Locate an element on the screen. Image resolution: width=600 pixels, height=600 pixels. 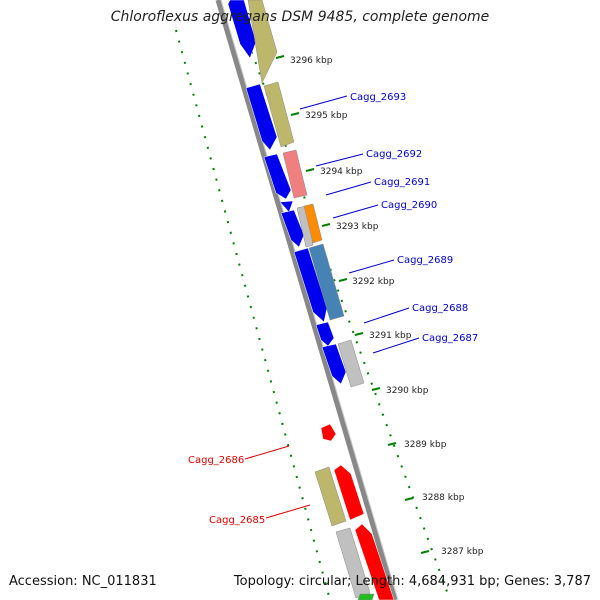
forward-colored-track is located at coordinates (306, 194).